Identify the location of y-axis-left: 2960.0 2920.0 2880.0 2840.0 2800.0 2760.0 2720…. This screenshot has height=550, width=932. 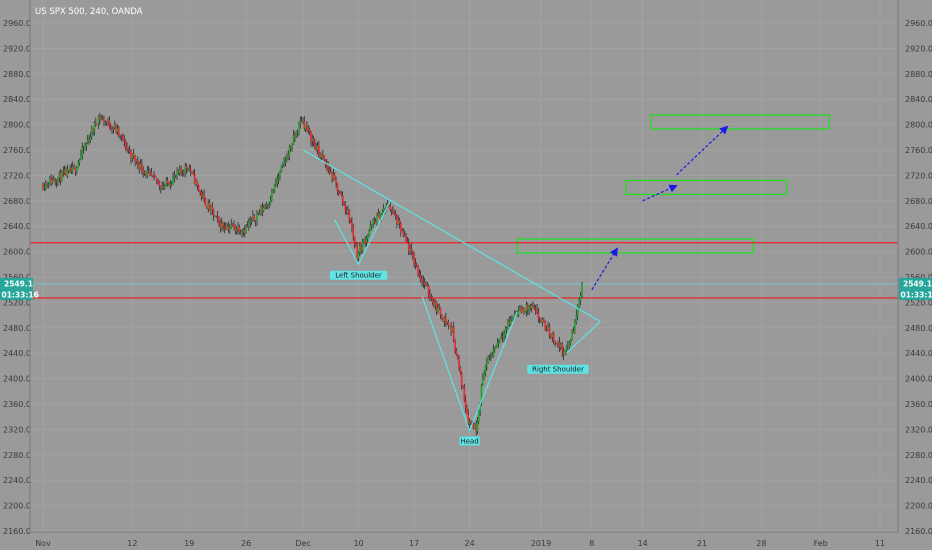
(17, 268).